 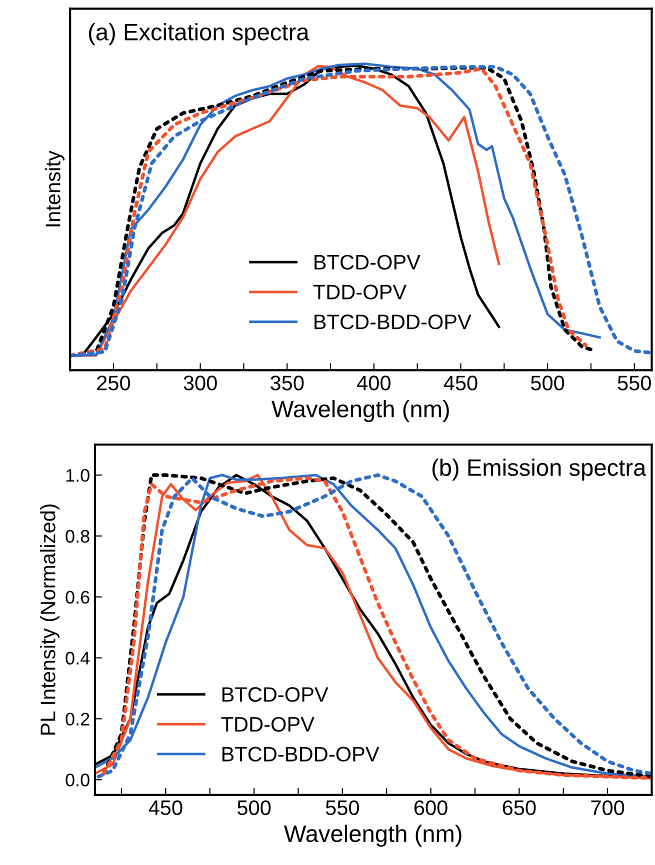 What do you see at coordinates (78, 597) in the screenshot?
I see `y-tick-label: 0.6` at bounding box center [78, 597].